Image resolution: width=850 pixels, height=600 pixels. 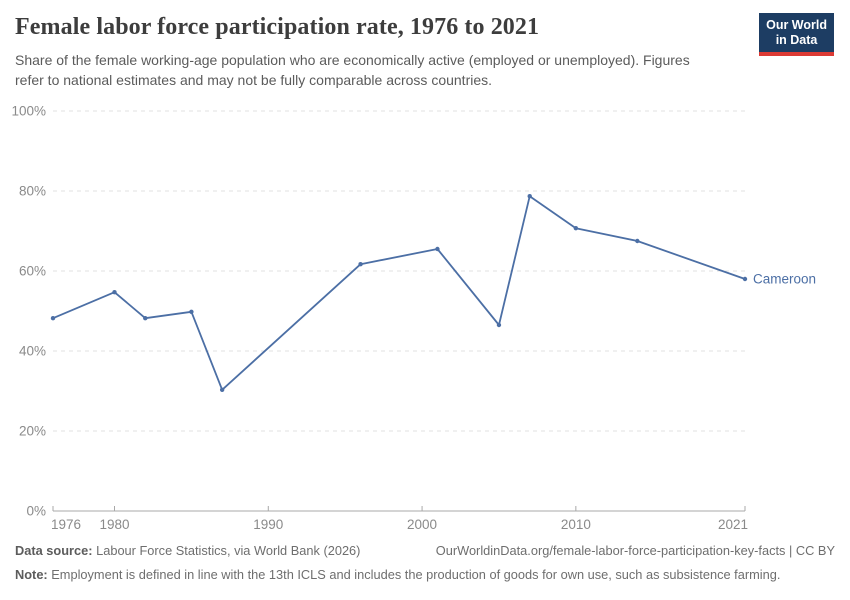 What do you see at coordinates (54, 550) in the screenshot?
I see `data-source-label: Data source:` at bounding box center [54, 550].